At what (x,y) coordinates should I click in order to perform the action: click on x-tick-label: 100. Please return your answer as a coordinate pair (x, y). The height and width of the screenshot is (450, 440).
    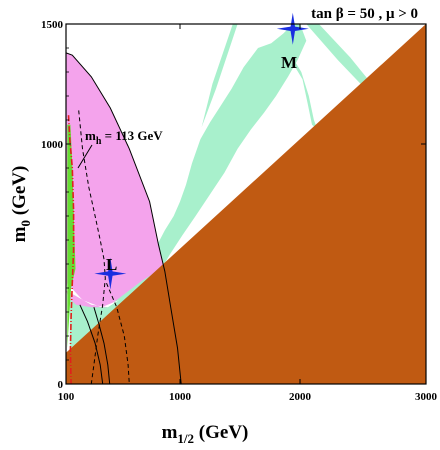
    Looking at the image, I should click on (66, 397).